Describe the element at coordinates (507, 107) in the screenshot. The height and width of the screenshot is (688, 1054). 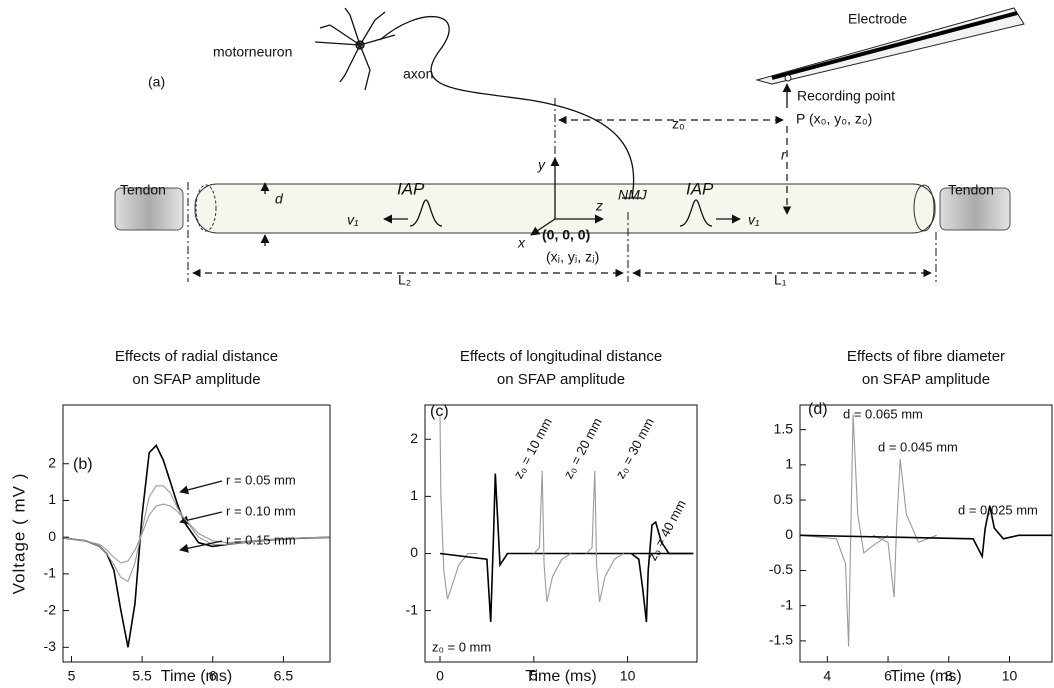
I see `axon` at that location.